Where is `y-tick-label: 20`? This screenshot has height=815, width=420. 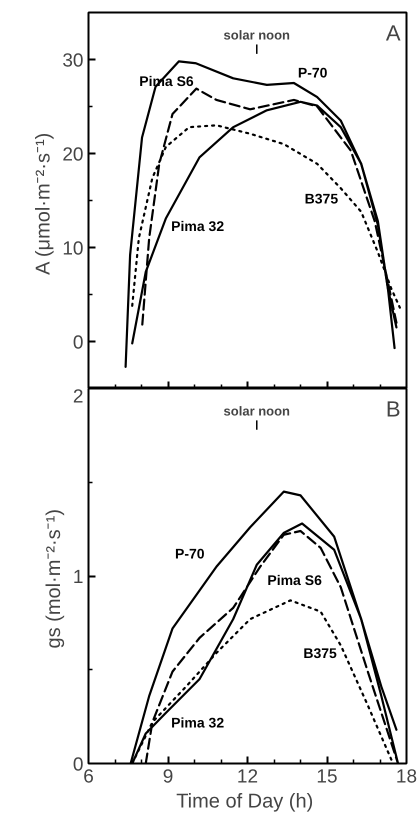
y-tick-label: 20 is located at coordinates (73, 155).